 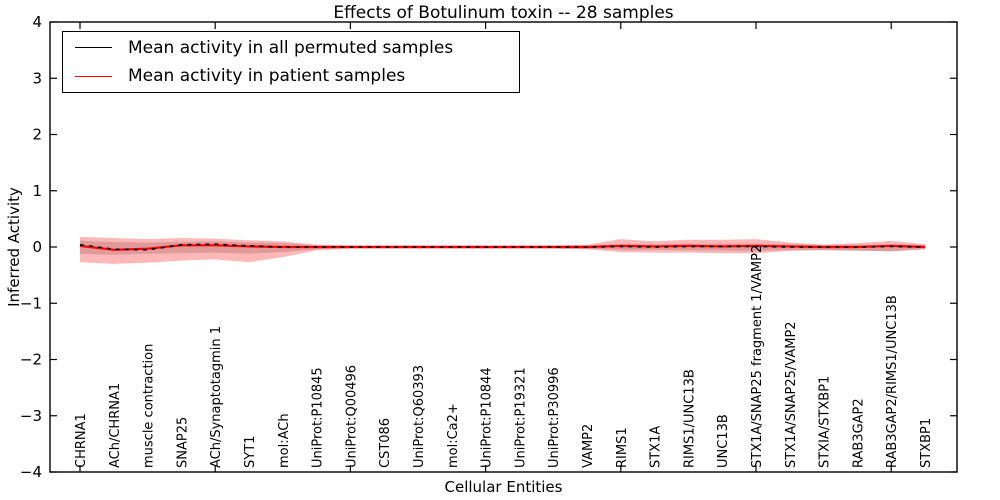 I want to click on y-axis-label: Inferred Activity, so click(x=14, y=247).